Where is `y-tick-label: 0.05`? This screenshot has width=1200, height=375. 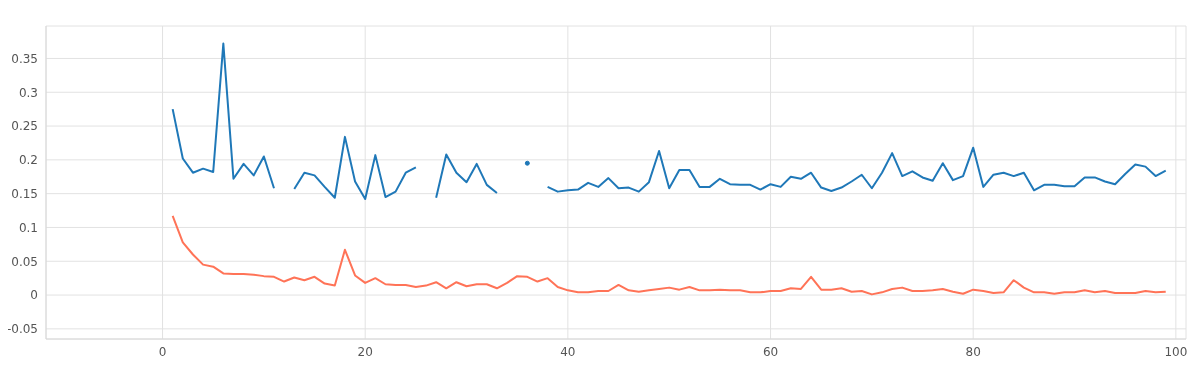 y-tick-label: 0.05 is located at coordinates (24, 261).